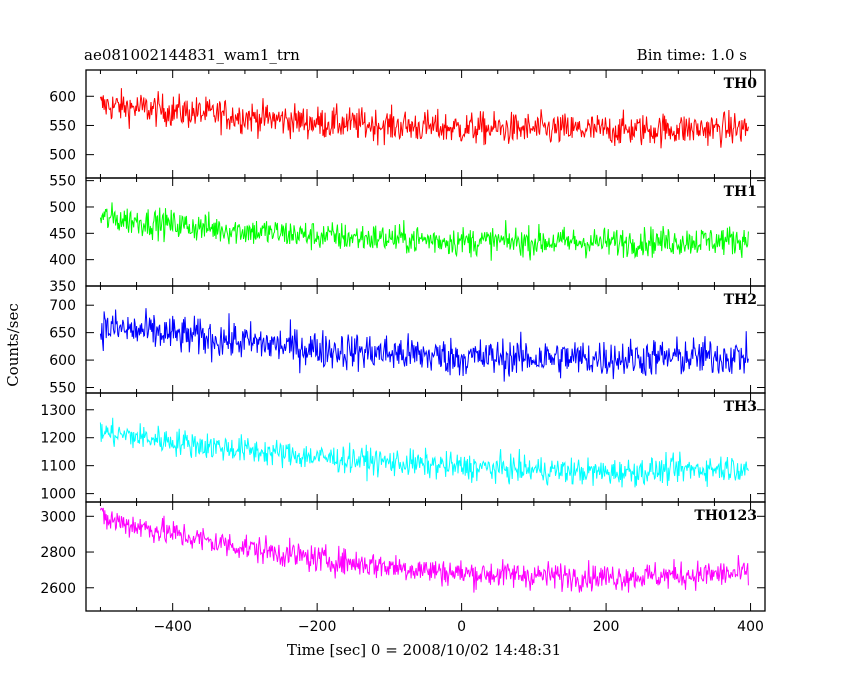 This screenshot has height=680, width=850. What do you see at coordinates (58, 495) in the screenshot?
I see `y-tick-label: 1000` at bounding box center [58, 495].